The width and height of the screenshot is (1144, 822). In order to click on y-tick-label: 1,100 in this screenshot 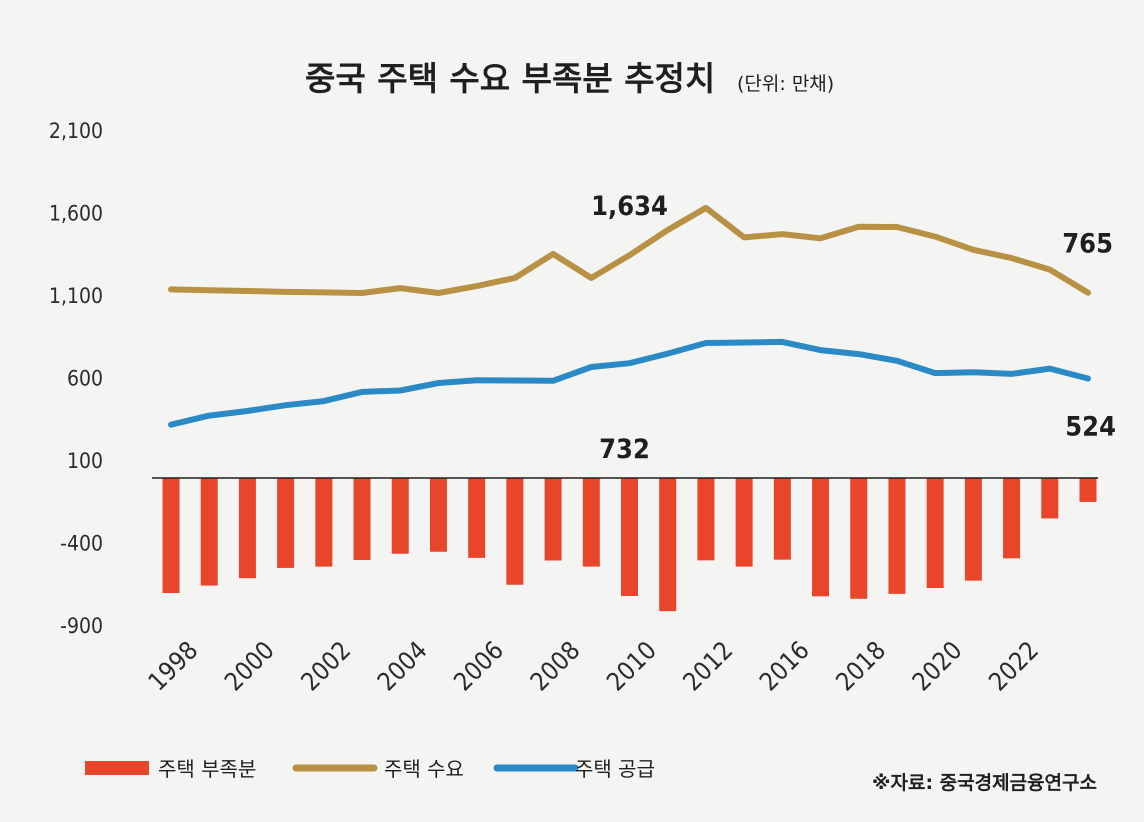, I will do `click(76, 296)`.